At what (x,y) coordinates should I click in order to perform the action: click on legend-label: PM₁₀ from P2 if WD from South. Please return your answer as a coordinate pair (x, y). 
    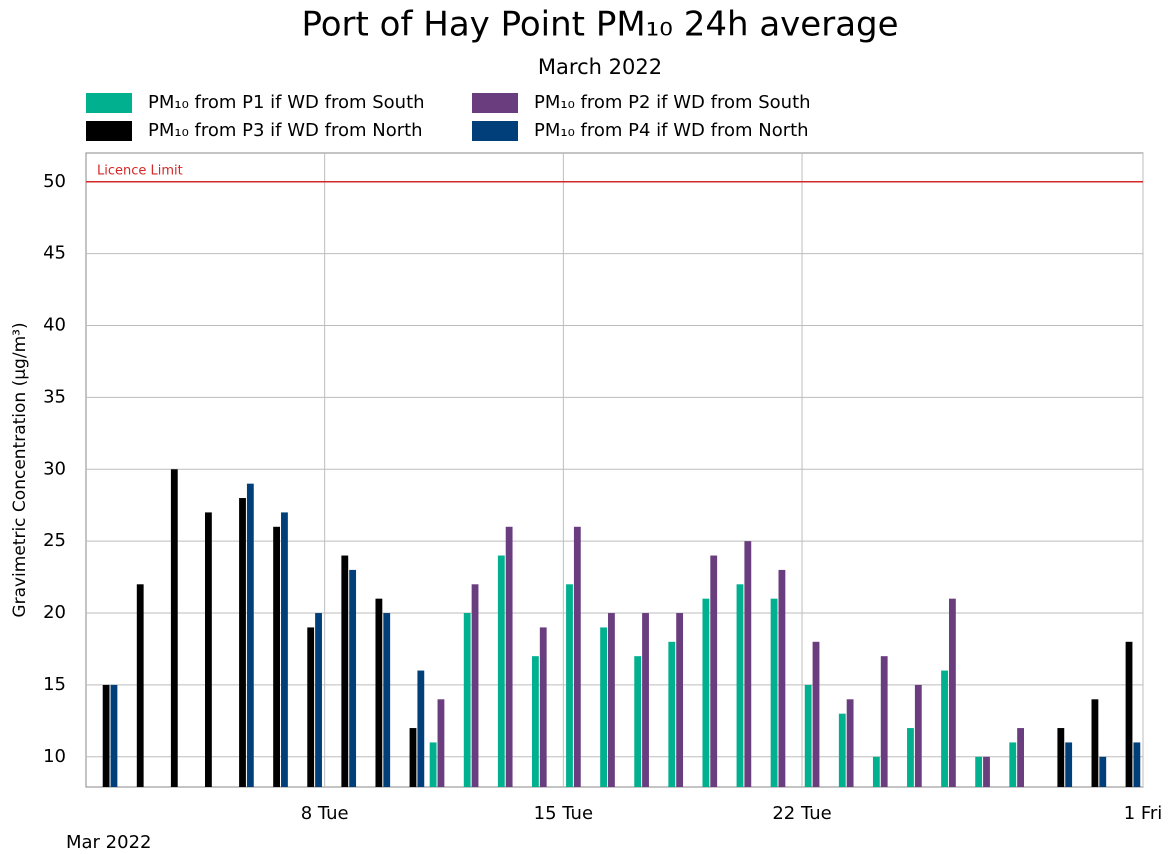
    Looking at the image, I should click on (672, 102).